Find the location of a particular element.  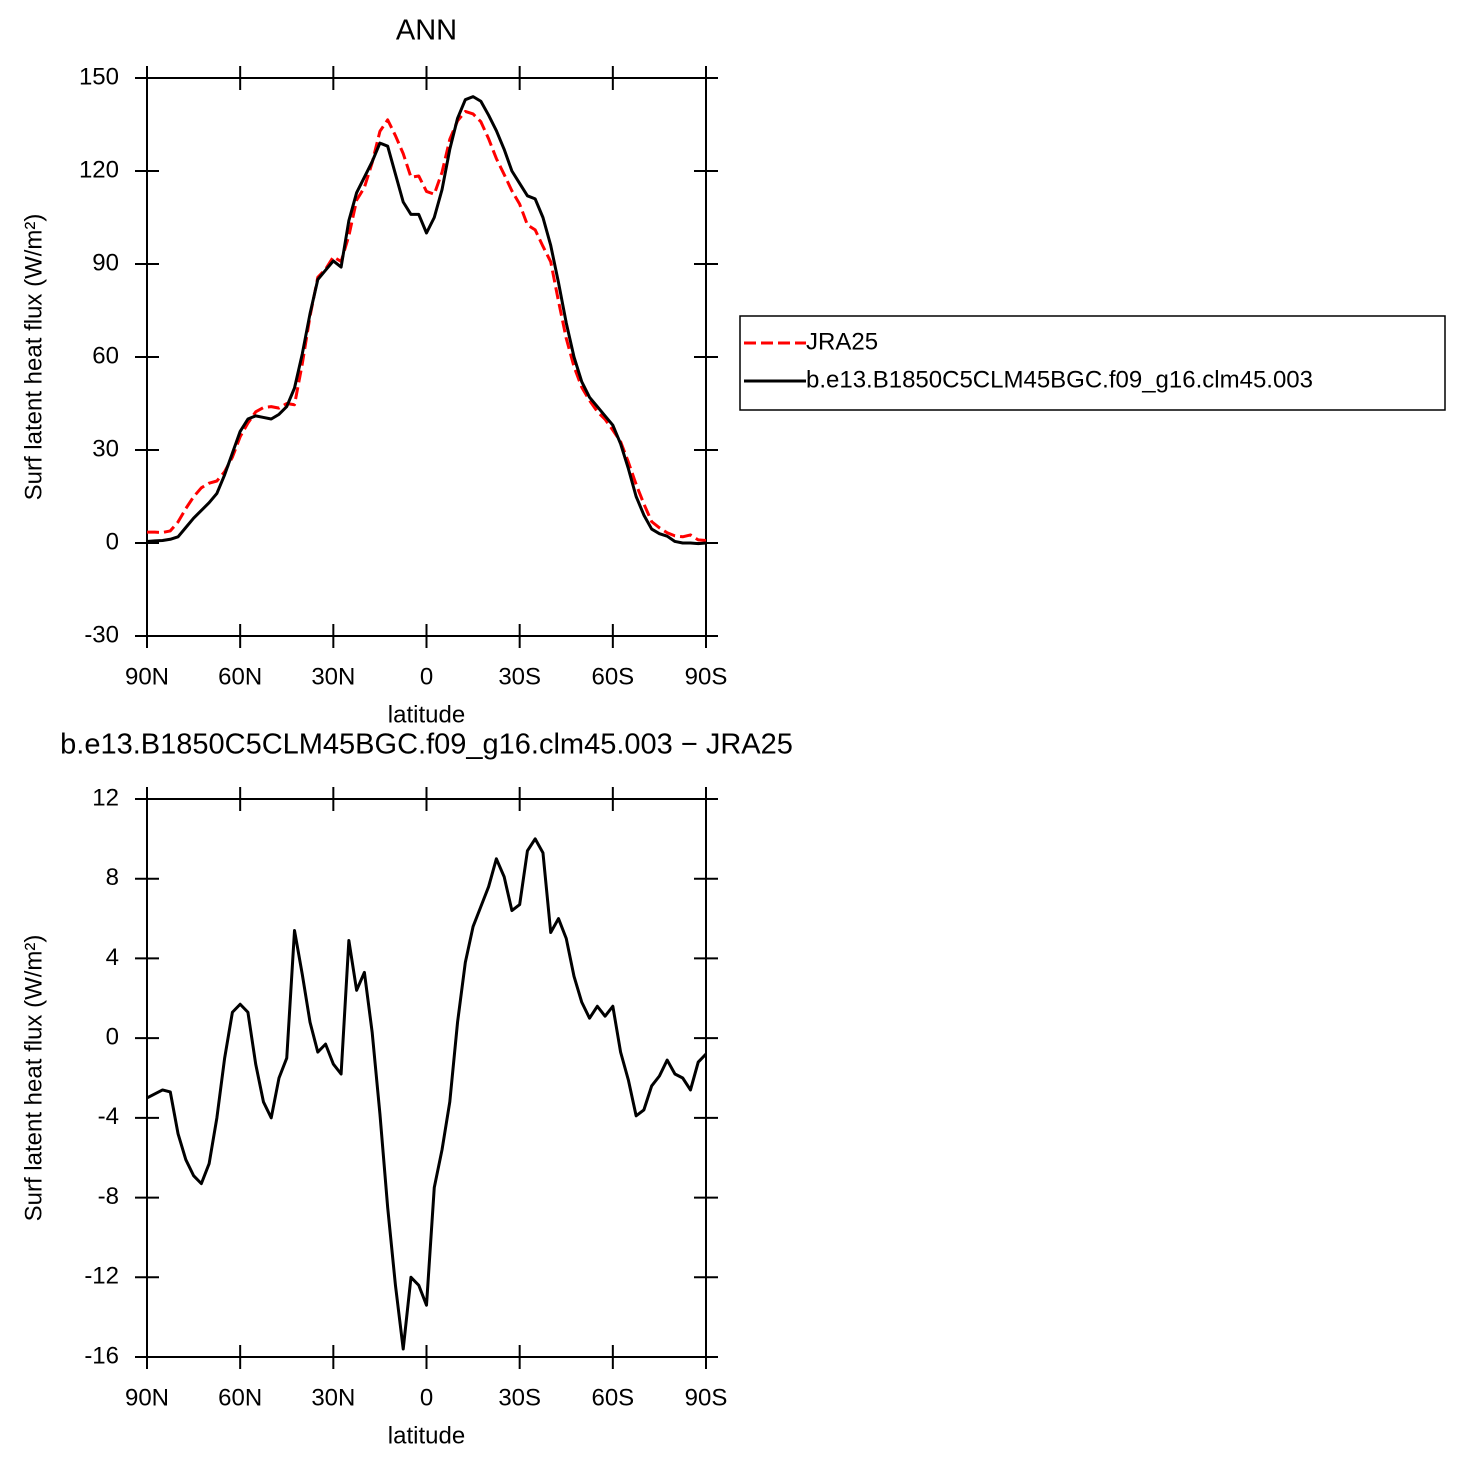

y-tick-label: 60 is located at coordinates (105, 355).